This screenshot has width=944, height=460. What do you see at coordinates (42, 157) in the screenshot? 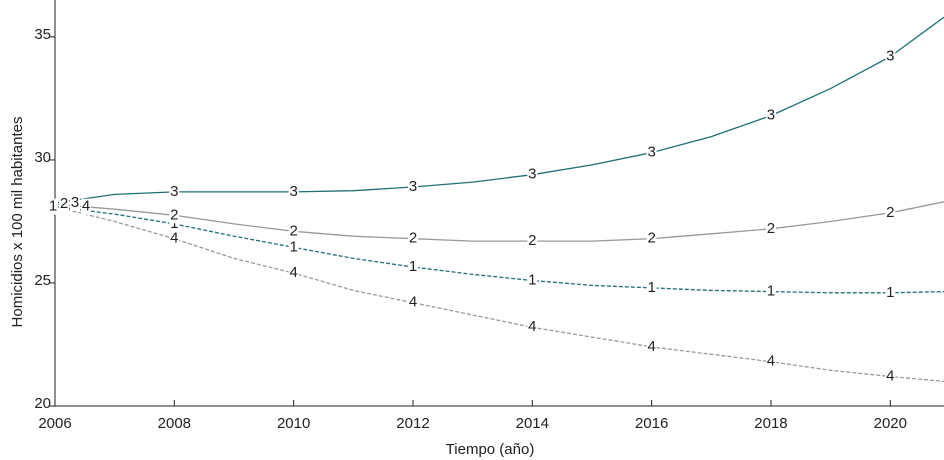
I see `y-tick-label: 30` at bounding box center [42, 157].